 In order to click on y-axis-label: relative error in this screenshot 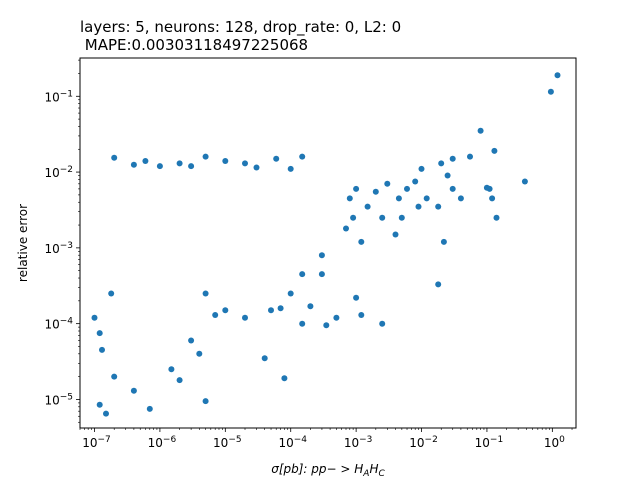, I will do `click(23, 243)`.